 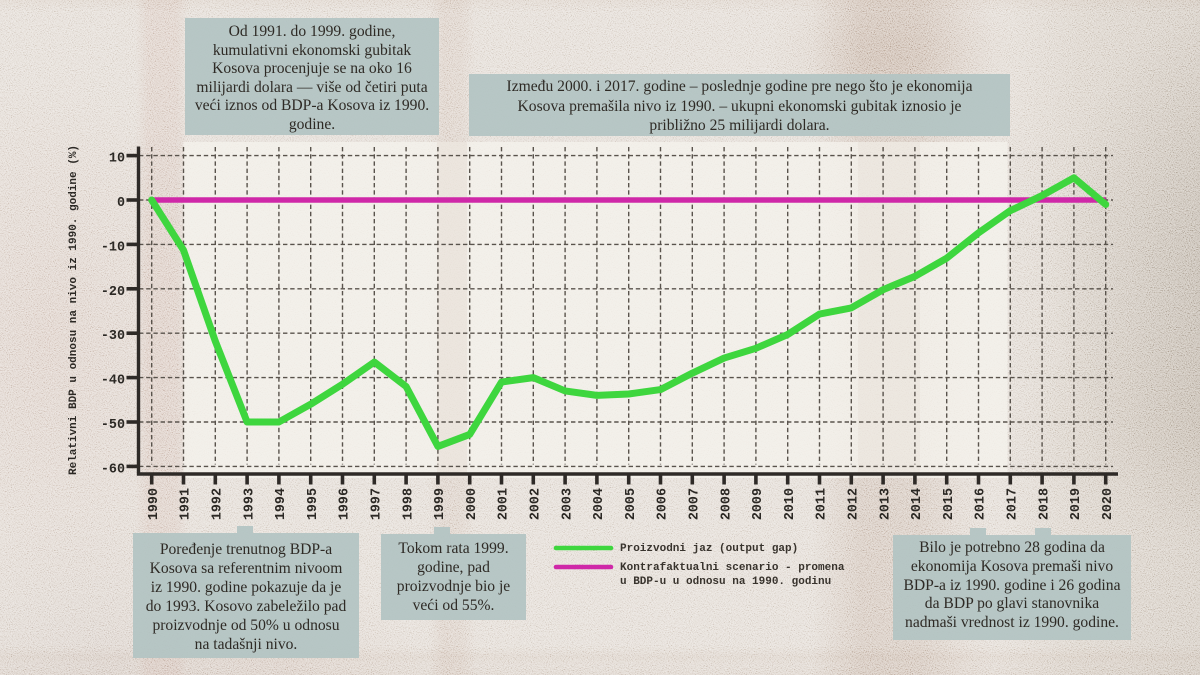 I want to click on svg-text: 1995, so click(x=313, y=504).